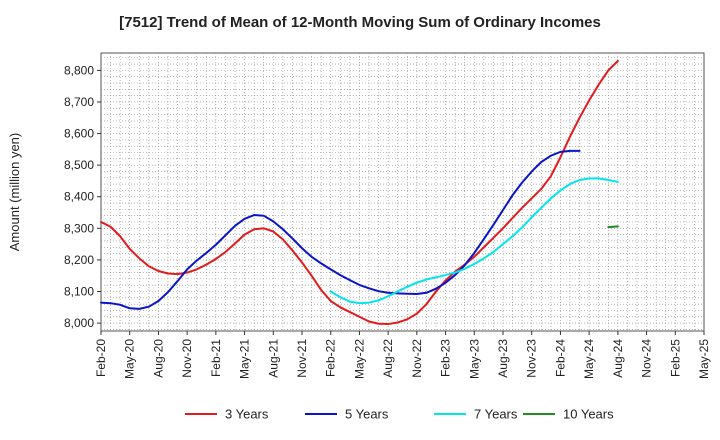  What do you see at coordinates (704, 359) in the screenshot?
I see `x-tick-label: May-25` at bounding box center [704, 359].